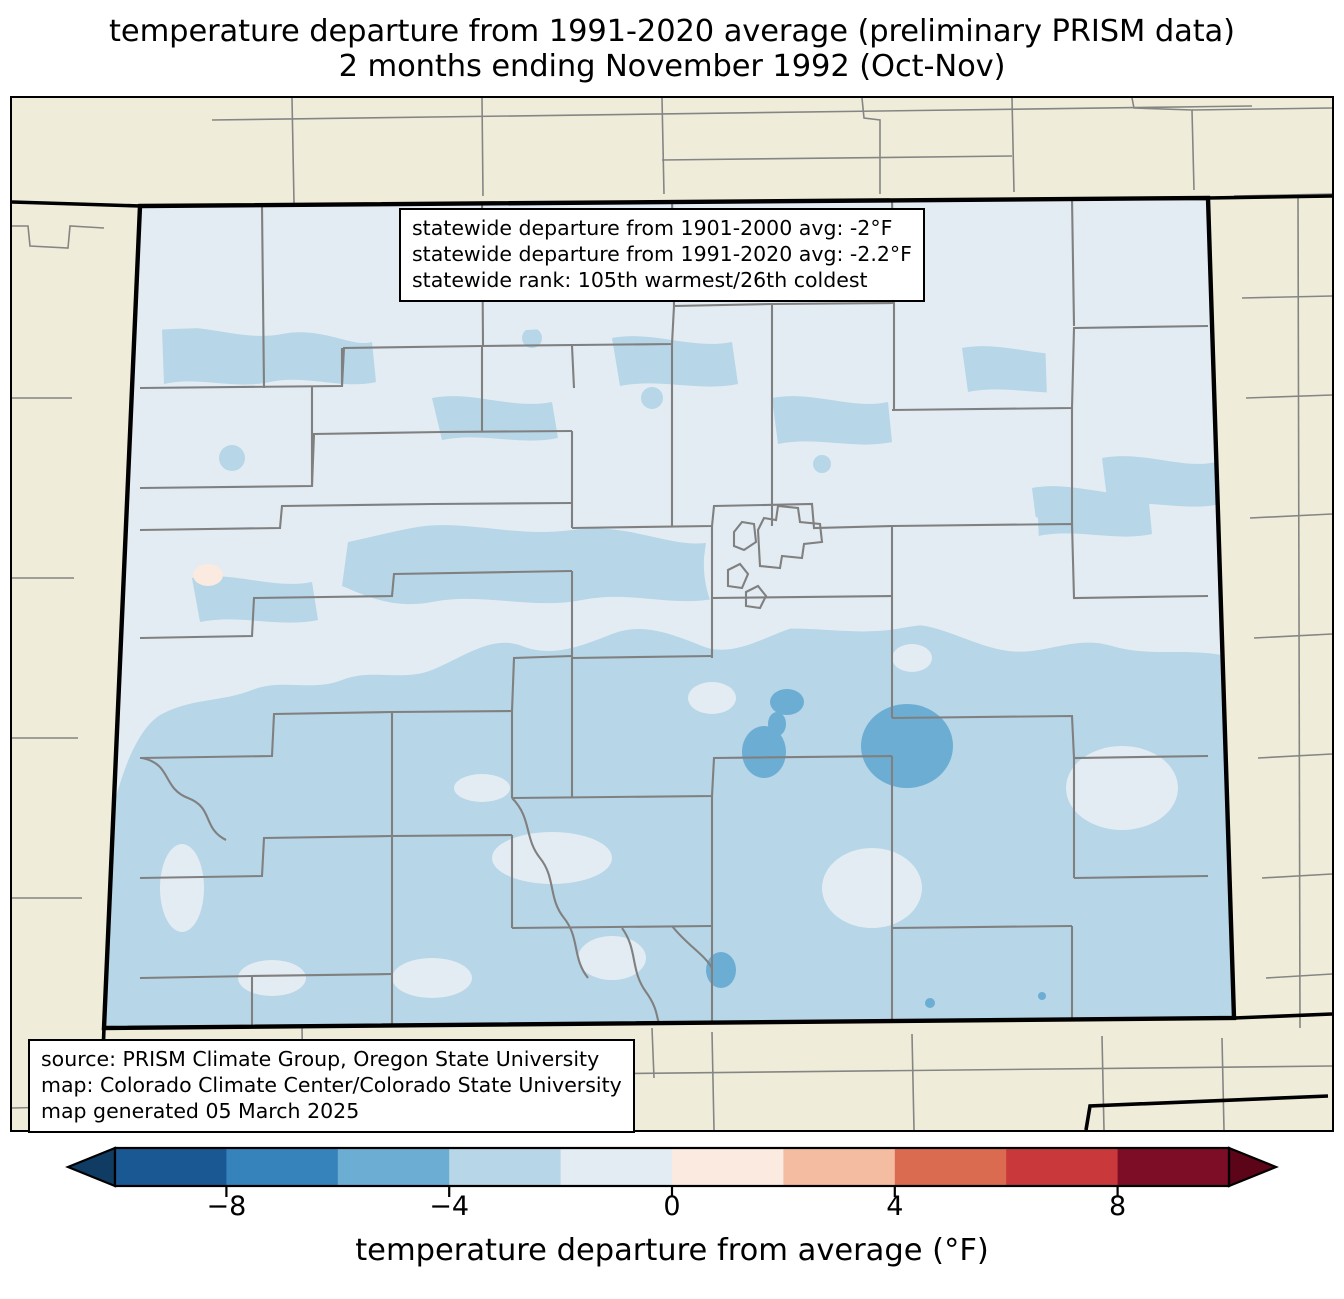 Image resolution: width=1344 pixels, height=1299 pixels. I want to click on colorbar-axis-label: temperature departure from average (°F), so click(672, 1250).